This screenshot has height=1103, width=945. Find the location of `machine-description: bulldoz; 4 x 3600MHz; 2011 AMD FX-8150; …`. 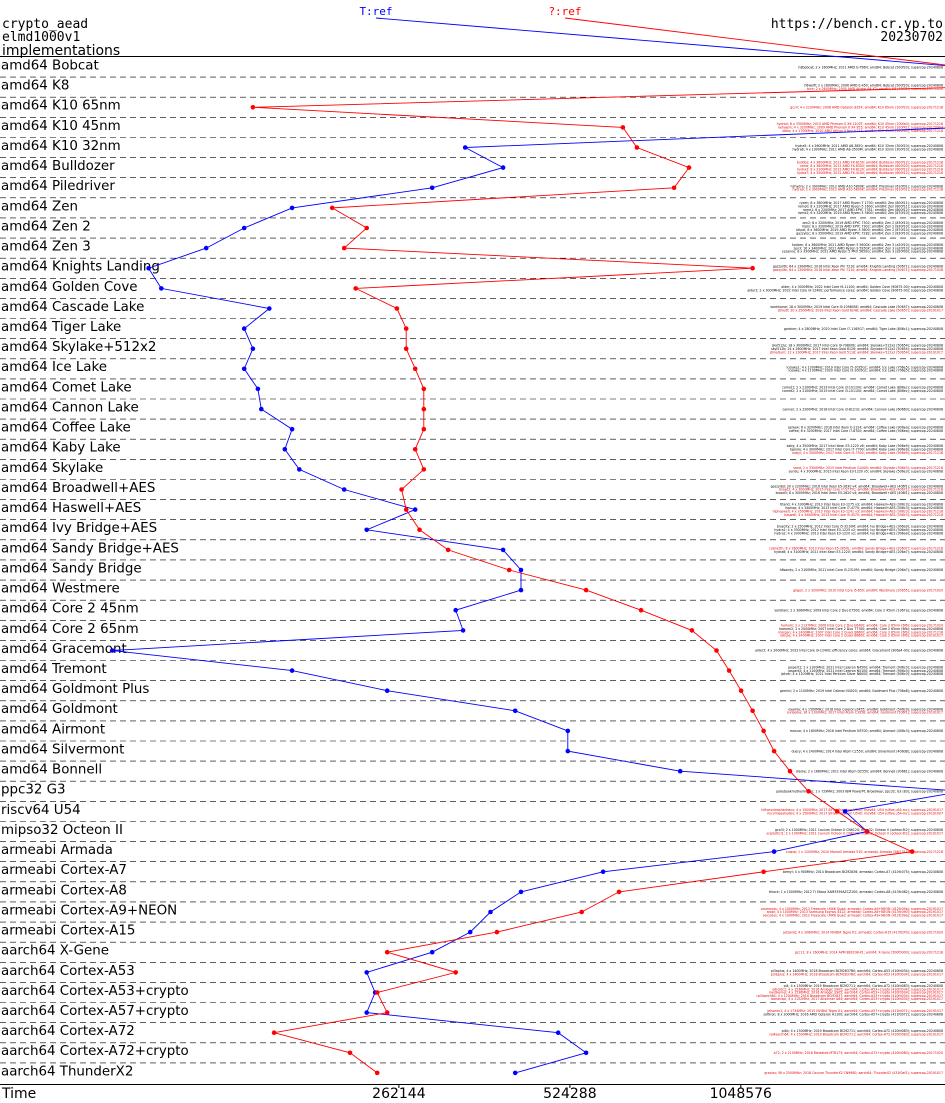

machine-description: bulldoz; 4 x 3600MHz; 2011 AMD FX-8150; … is located at coordinates (870, 163).